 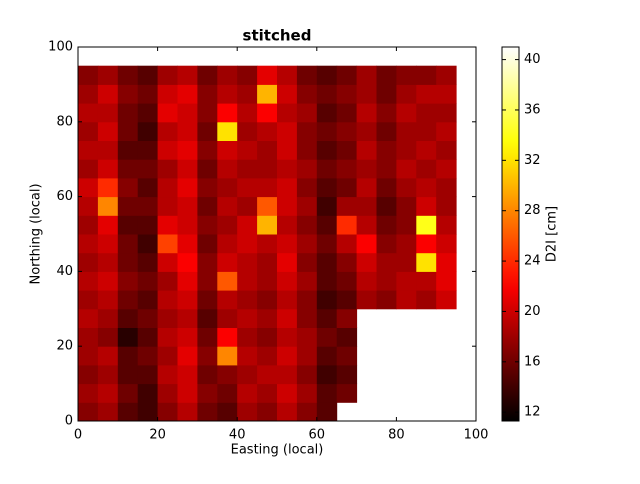 What do you see at coordinates (532, 412) in the screenshot?
I see `colorbar-tick-label: 12` at bounding box center [532, 412].